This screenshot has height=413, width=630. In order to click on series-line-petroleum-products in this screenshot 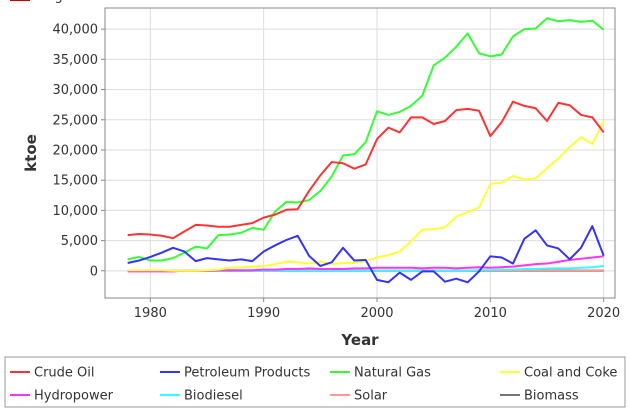, I will do `click(366, 254)`.